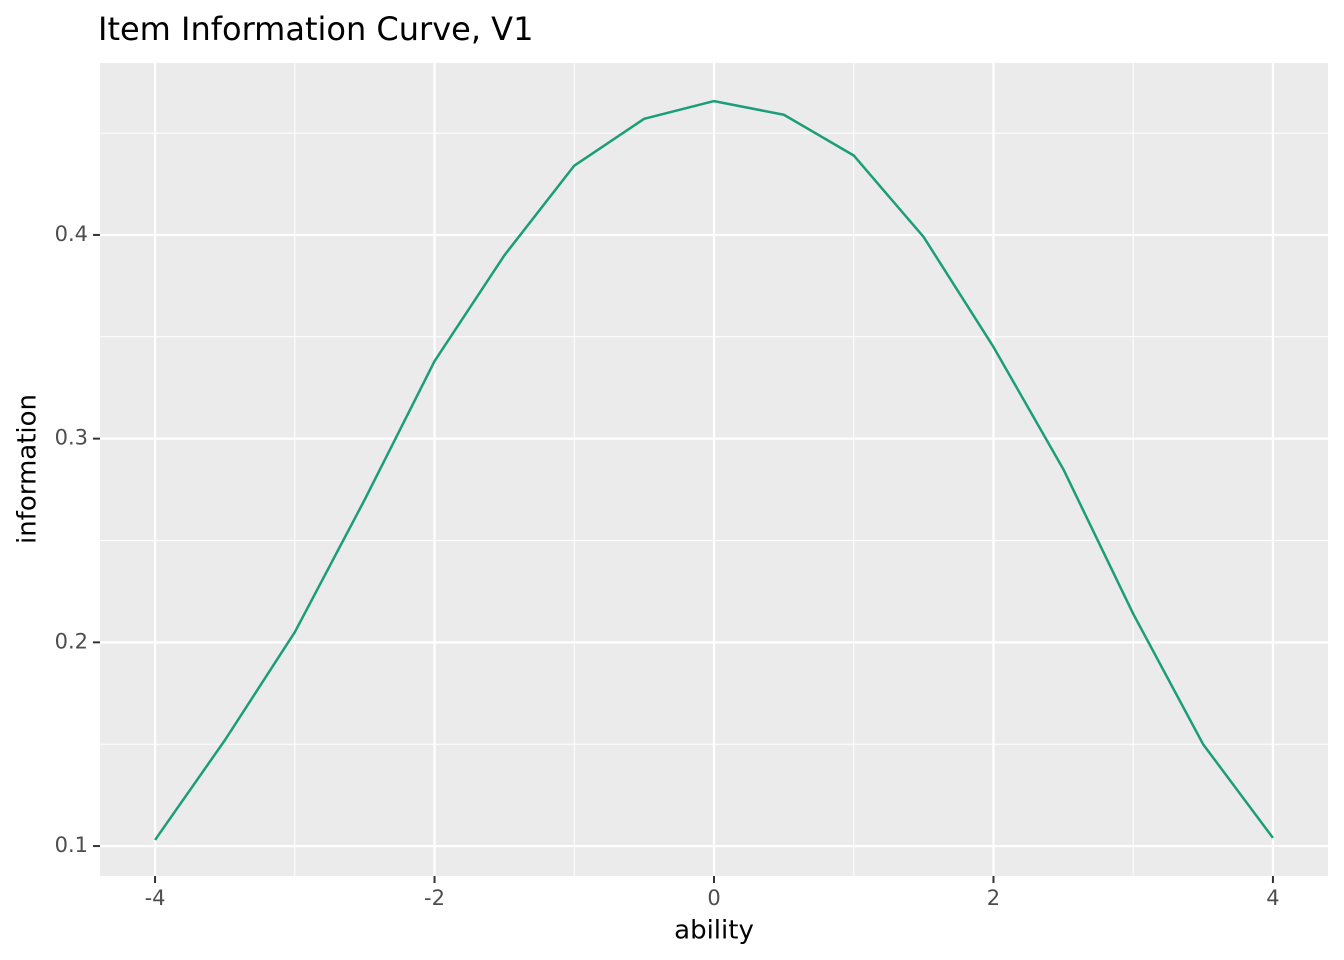 This screenshot has height=960, width=1344. Describe the element at coordinates (993, 898) in the screenshot. I see `x-tick-label: 2` at that location.